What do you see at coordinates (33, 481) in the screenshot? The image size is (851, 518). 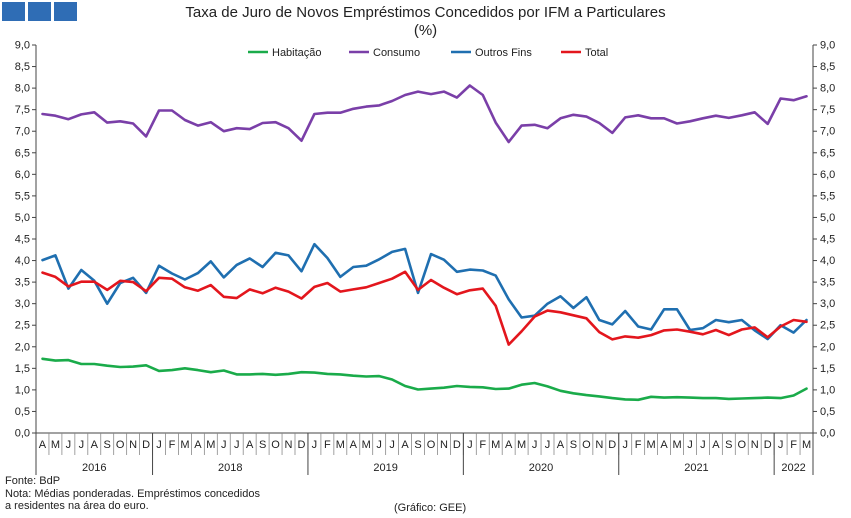 I see `source-text: Fonte: BdP` at bounding box center [33, 481].